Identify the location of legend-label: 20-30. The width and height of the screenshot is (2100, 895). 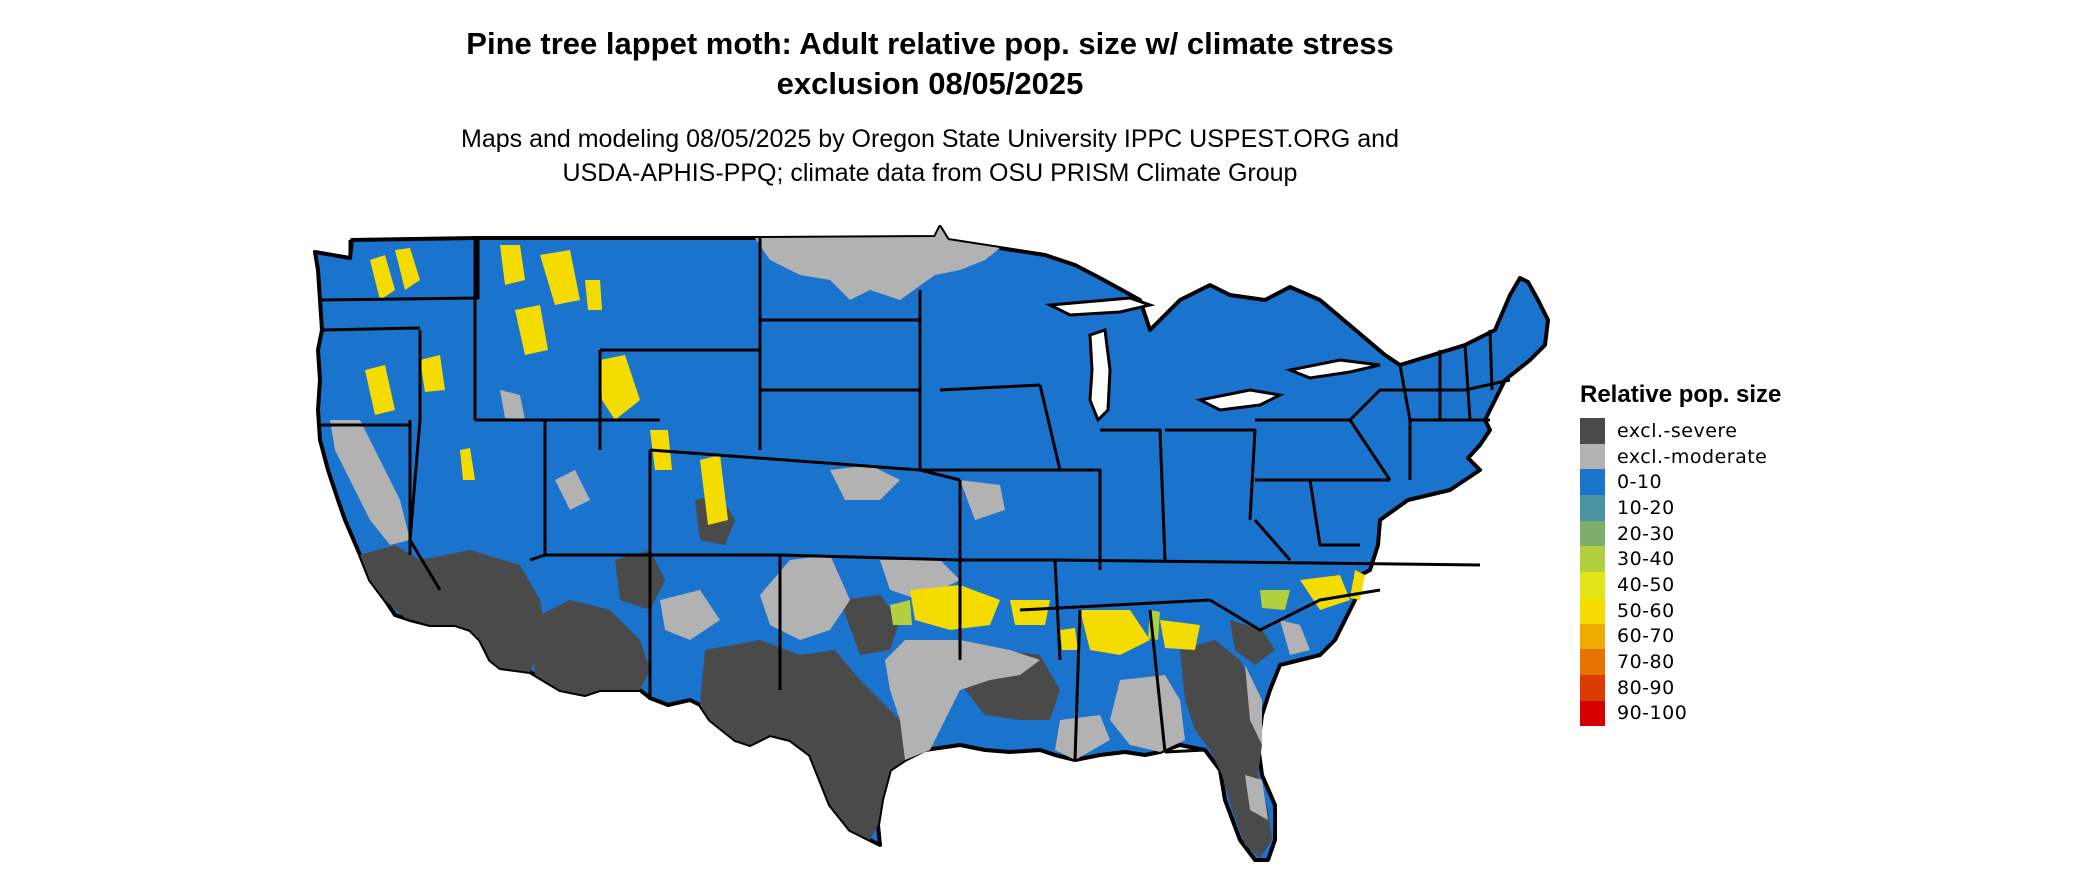
(1646, 533).